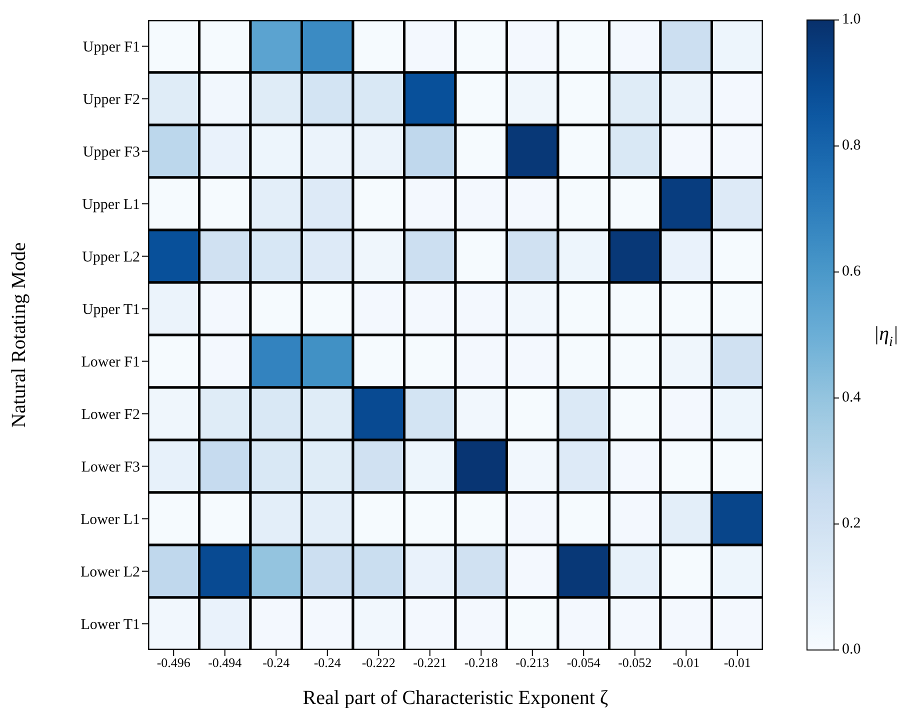  What do you see at coordinates (430, 662) in the screenshot?
I see `x-tick-label: -0.221` at bounding box center [430, 662].